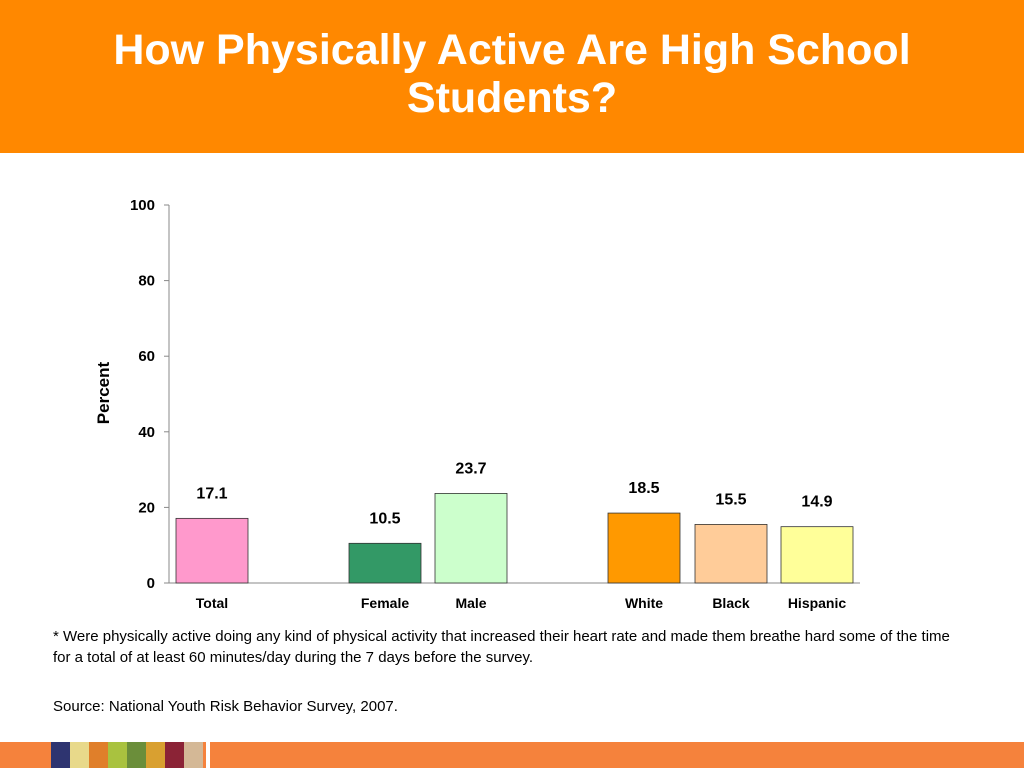 Image resolution: width=1024 pixels, height=768 pixels. I want to click on bar-male, so click(471, 538).